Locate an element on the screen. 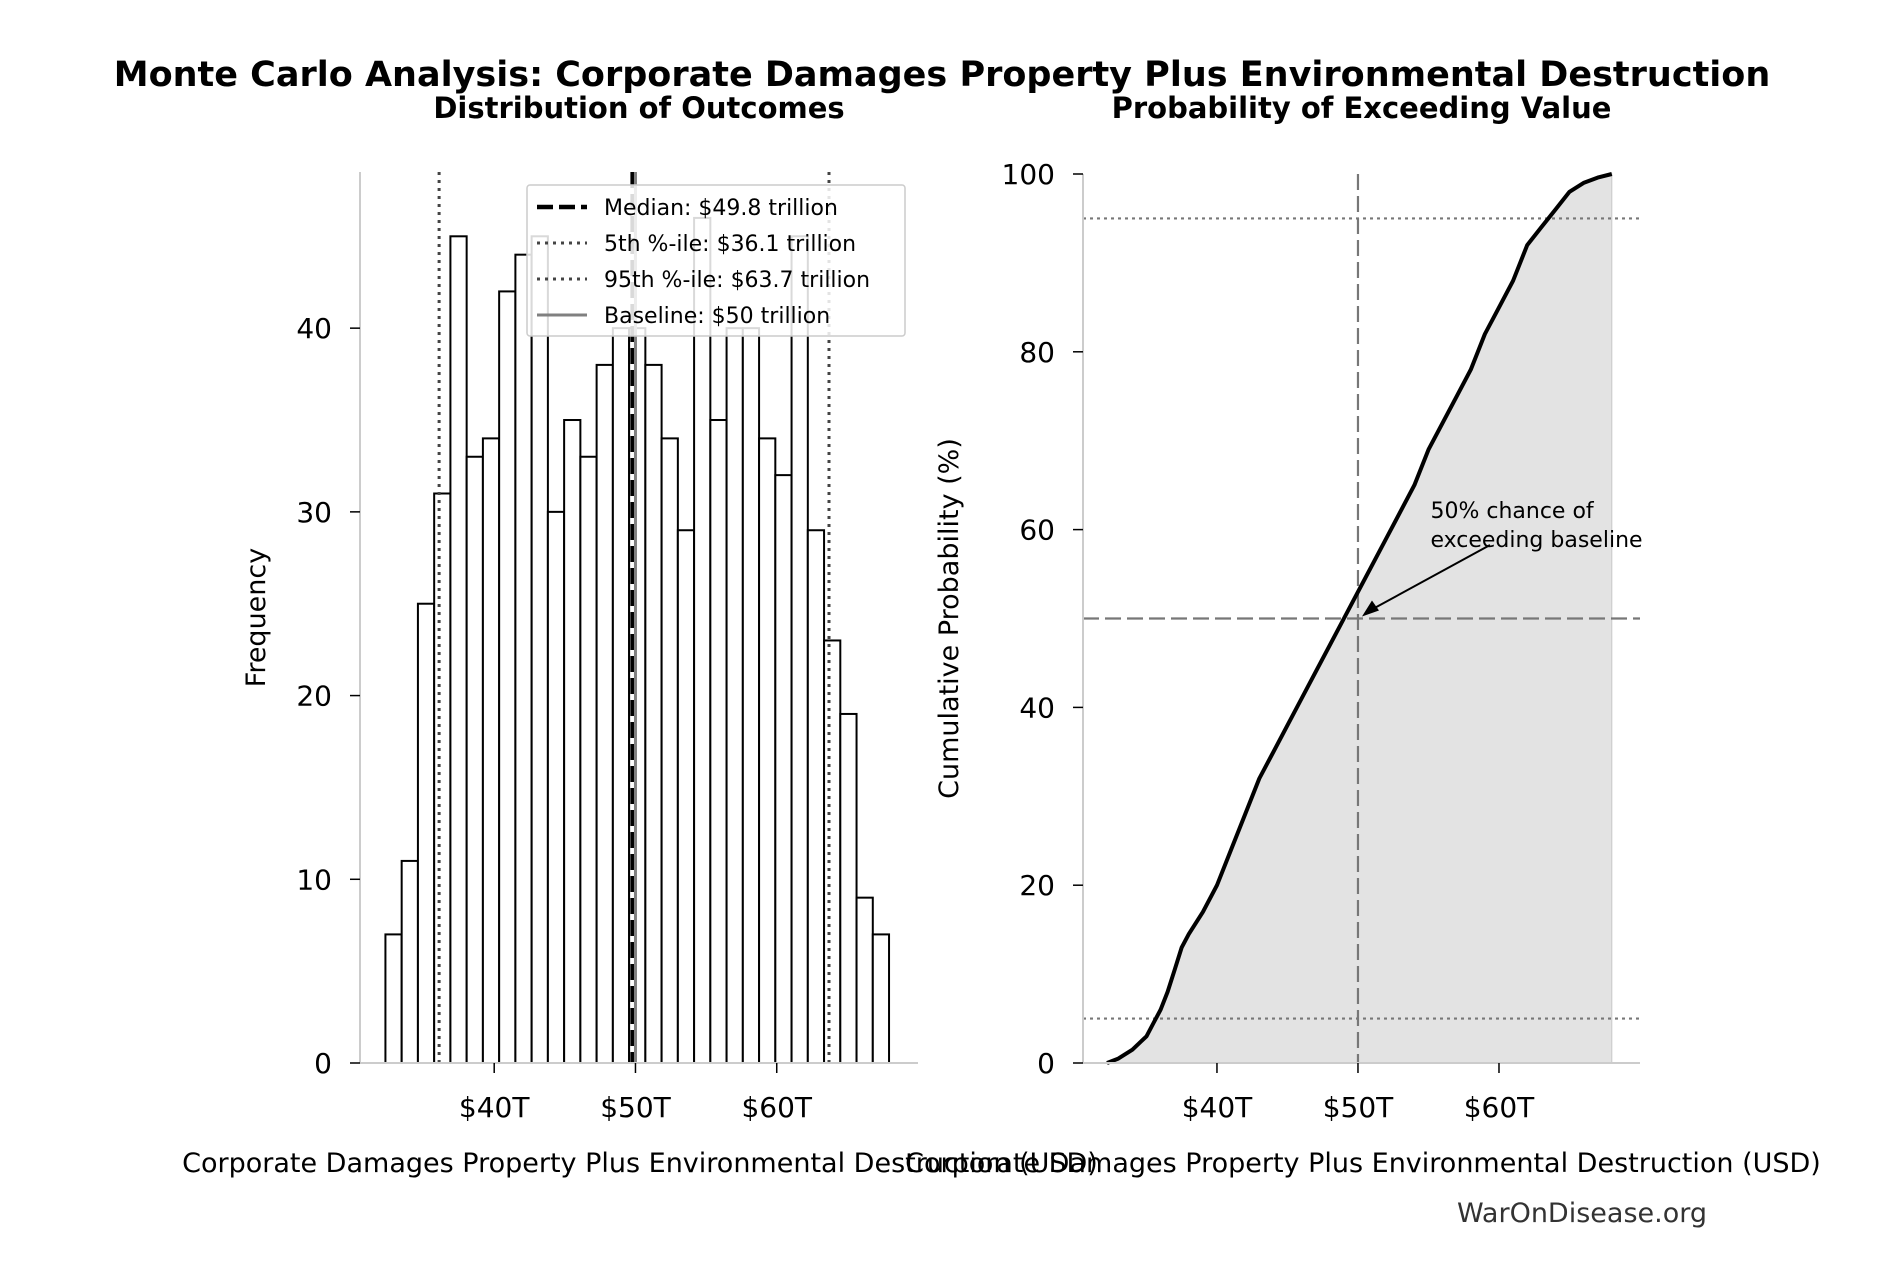  y-tick-label: 80 is located at coordinates (1037, 352).